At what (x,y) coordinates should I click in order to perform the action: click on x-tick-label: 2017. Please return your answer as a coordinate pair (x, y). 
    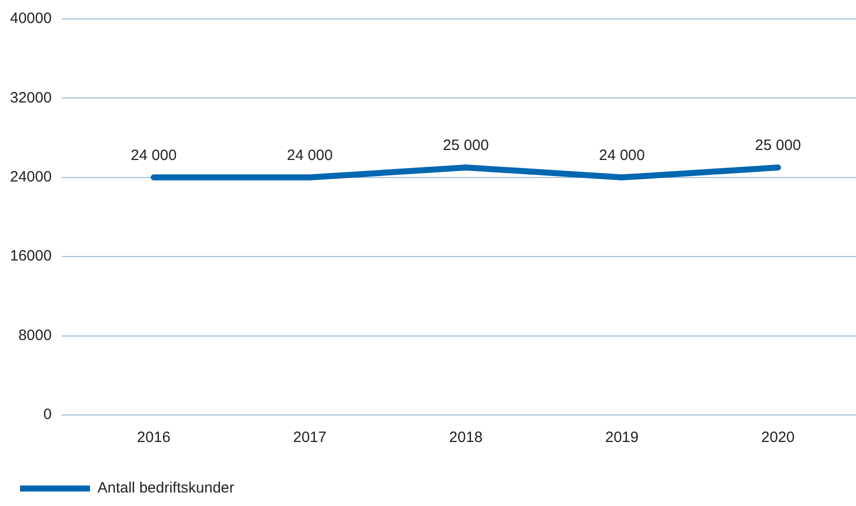
    Looking at the image, I should click on (309, 437).